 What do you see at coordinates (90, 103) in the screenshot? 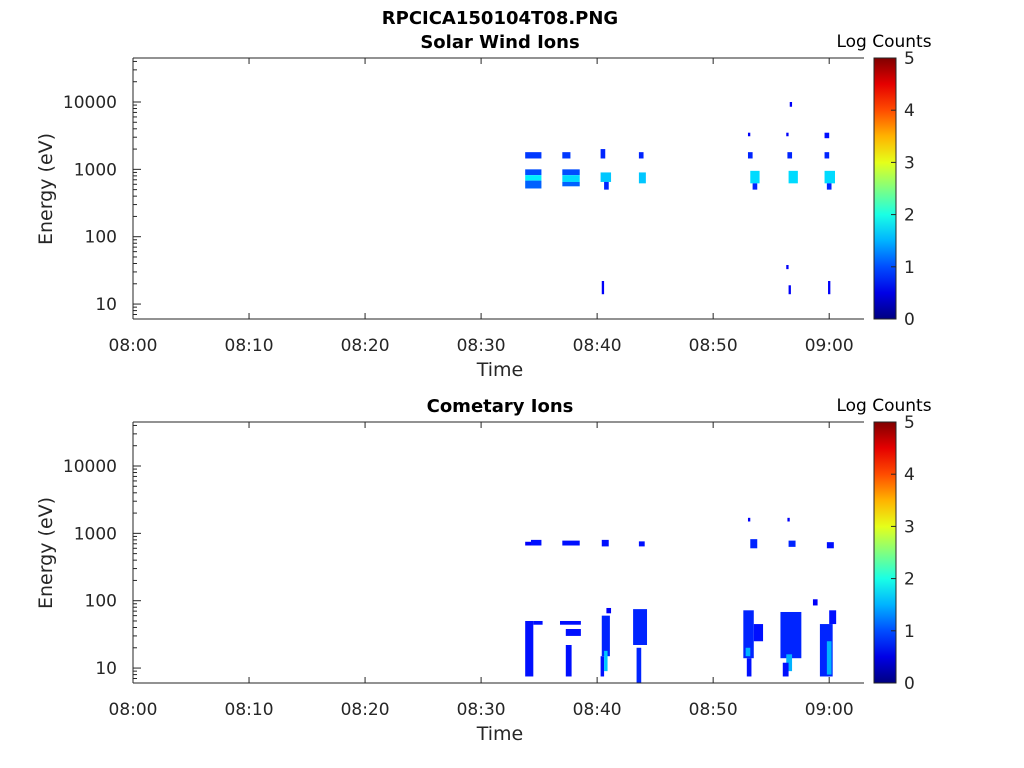
I see `y-tick-label: 10000` at bounding box center [90, 103].